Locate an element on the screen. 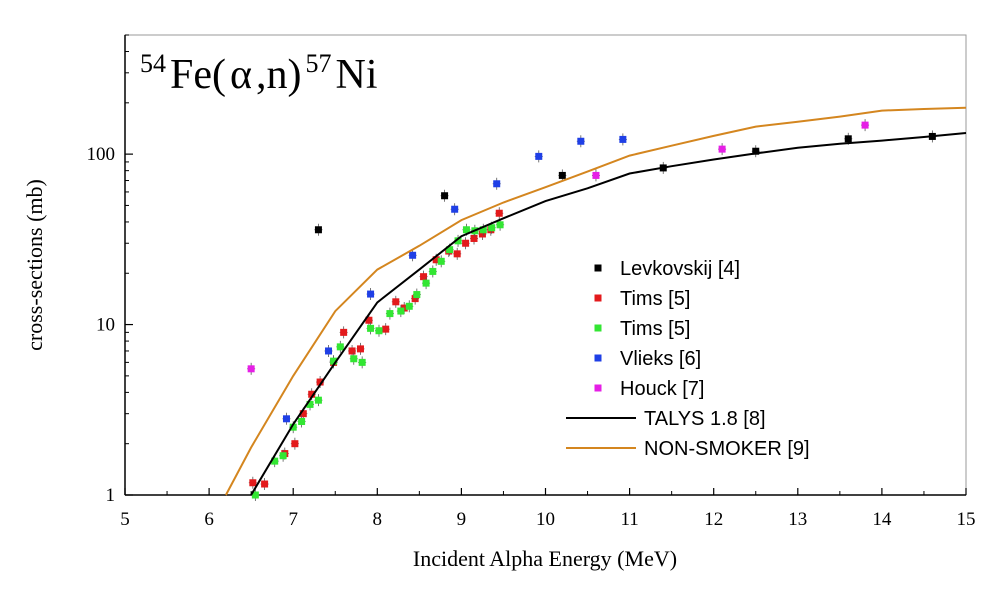 This screenshot has width=991, height=591. x-tick-label: 14 is located at coordinates (882, 519).